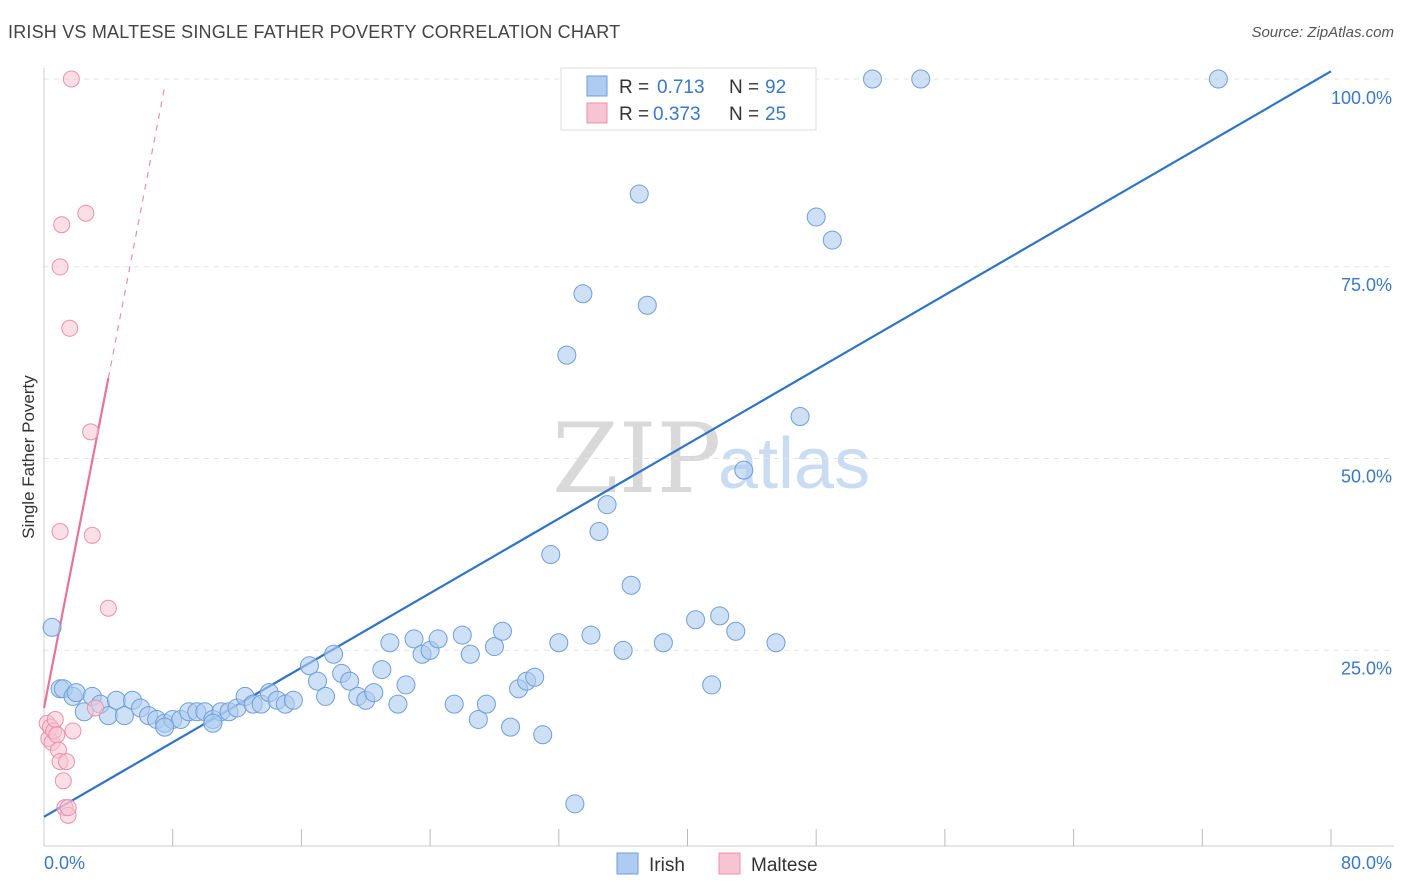 The width and height of the screenshot is (1406, 892). What do you see at coordinates (784, 865) in the screenshot?
I see `series-legend-maltese-label: Maltese` at bounding box center [784, 865].